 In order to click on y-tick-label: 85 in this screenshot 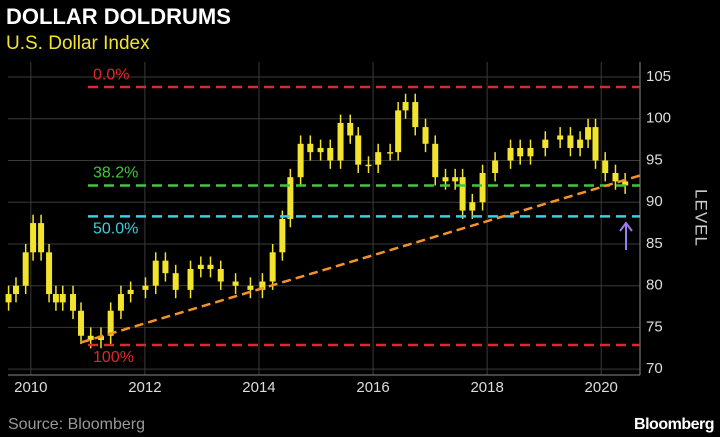, I will do `click(654, 243)`.